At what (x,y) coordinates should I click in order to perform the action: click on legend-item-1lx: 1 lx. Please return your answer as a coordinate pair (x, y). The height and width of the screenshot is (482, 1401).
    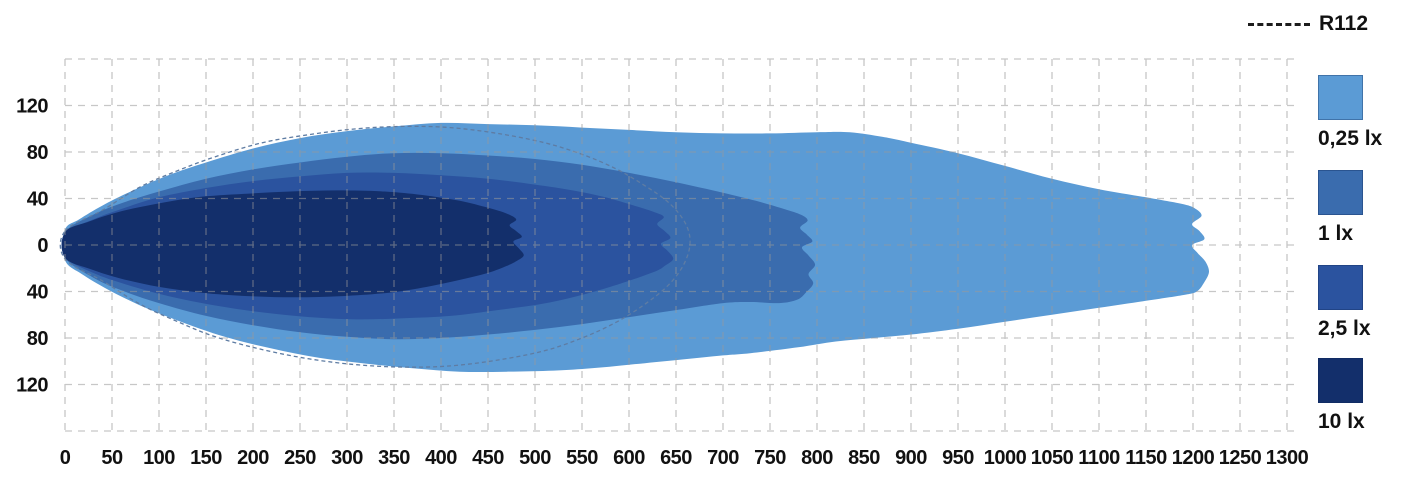
    Looking at the image, I should click on (1359, 208).